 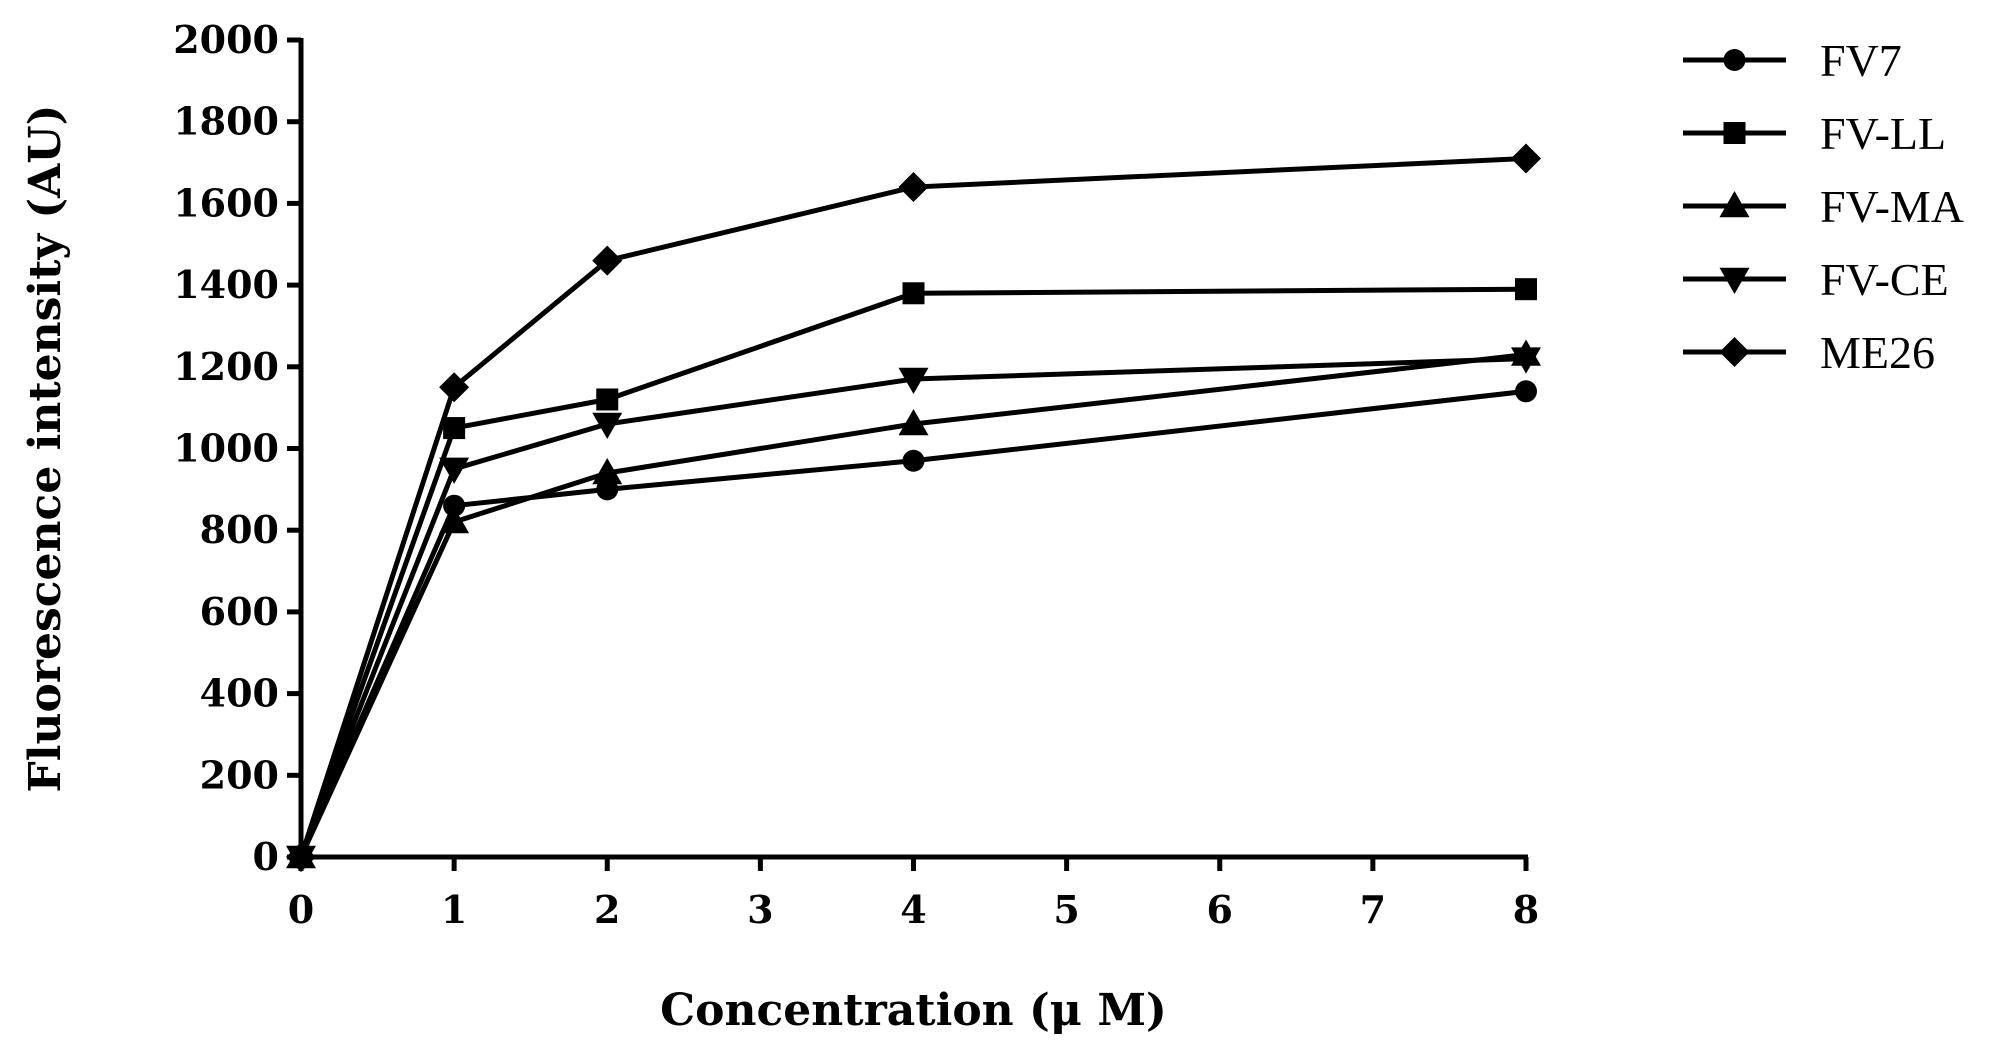 I want to click on y-ticks: 0 200 400 600 800 1000 1200 1400 1600 1800 2000, so click(x=237, y=448).